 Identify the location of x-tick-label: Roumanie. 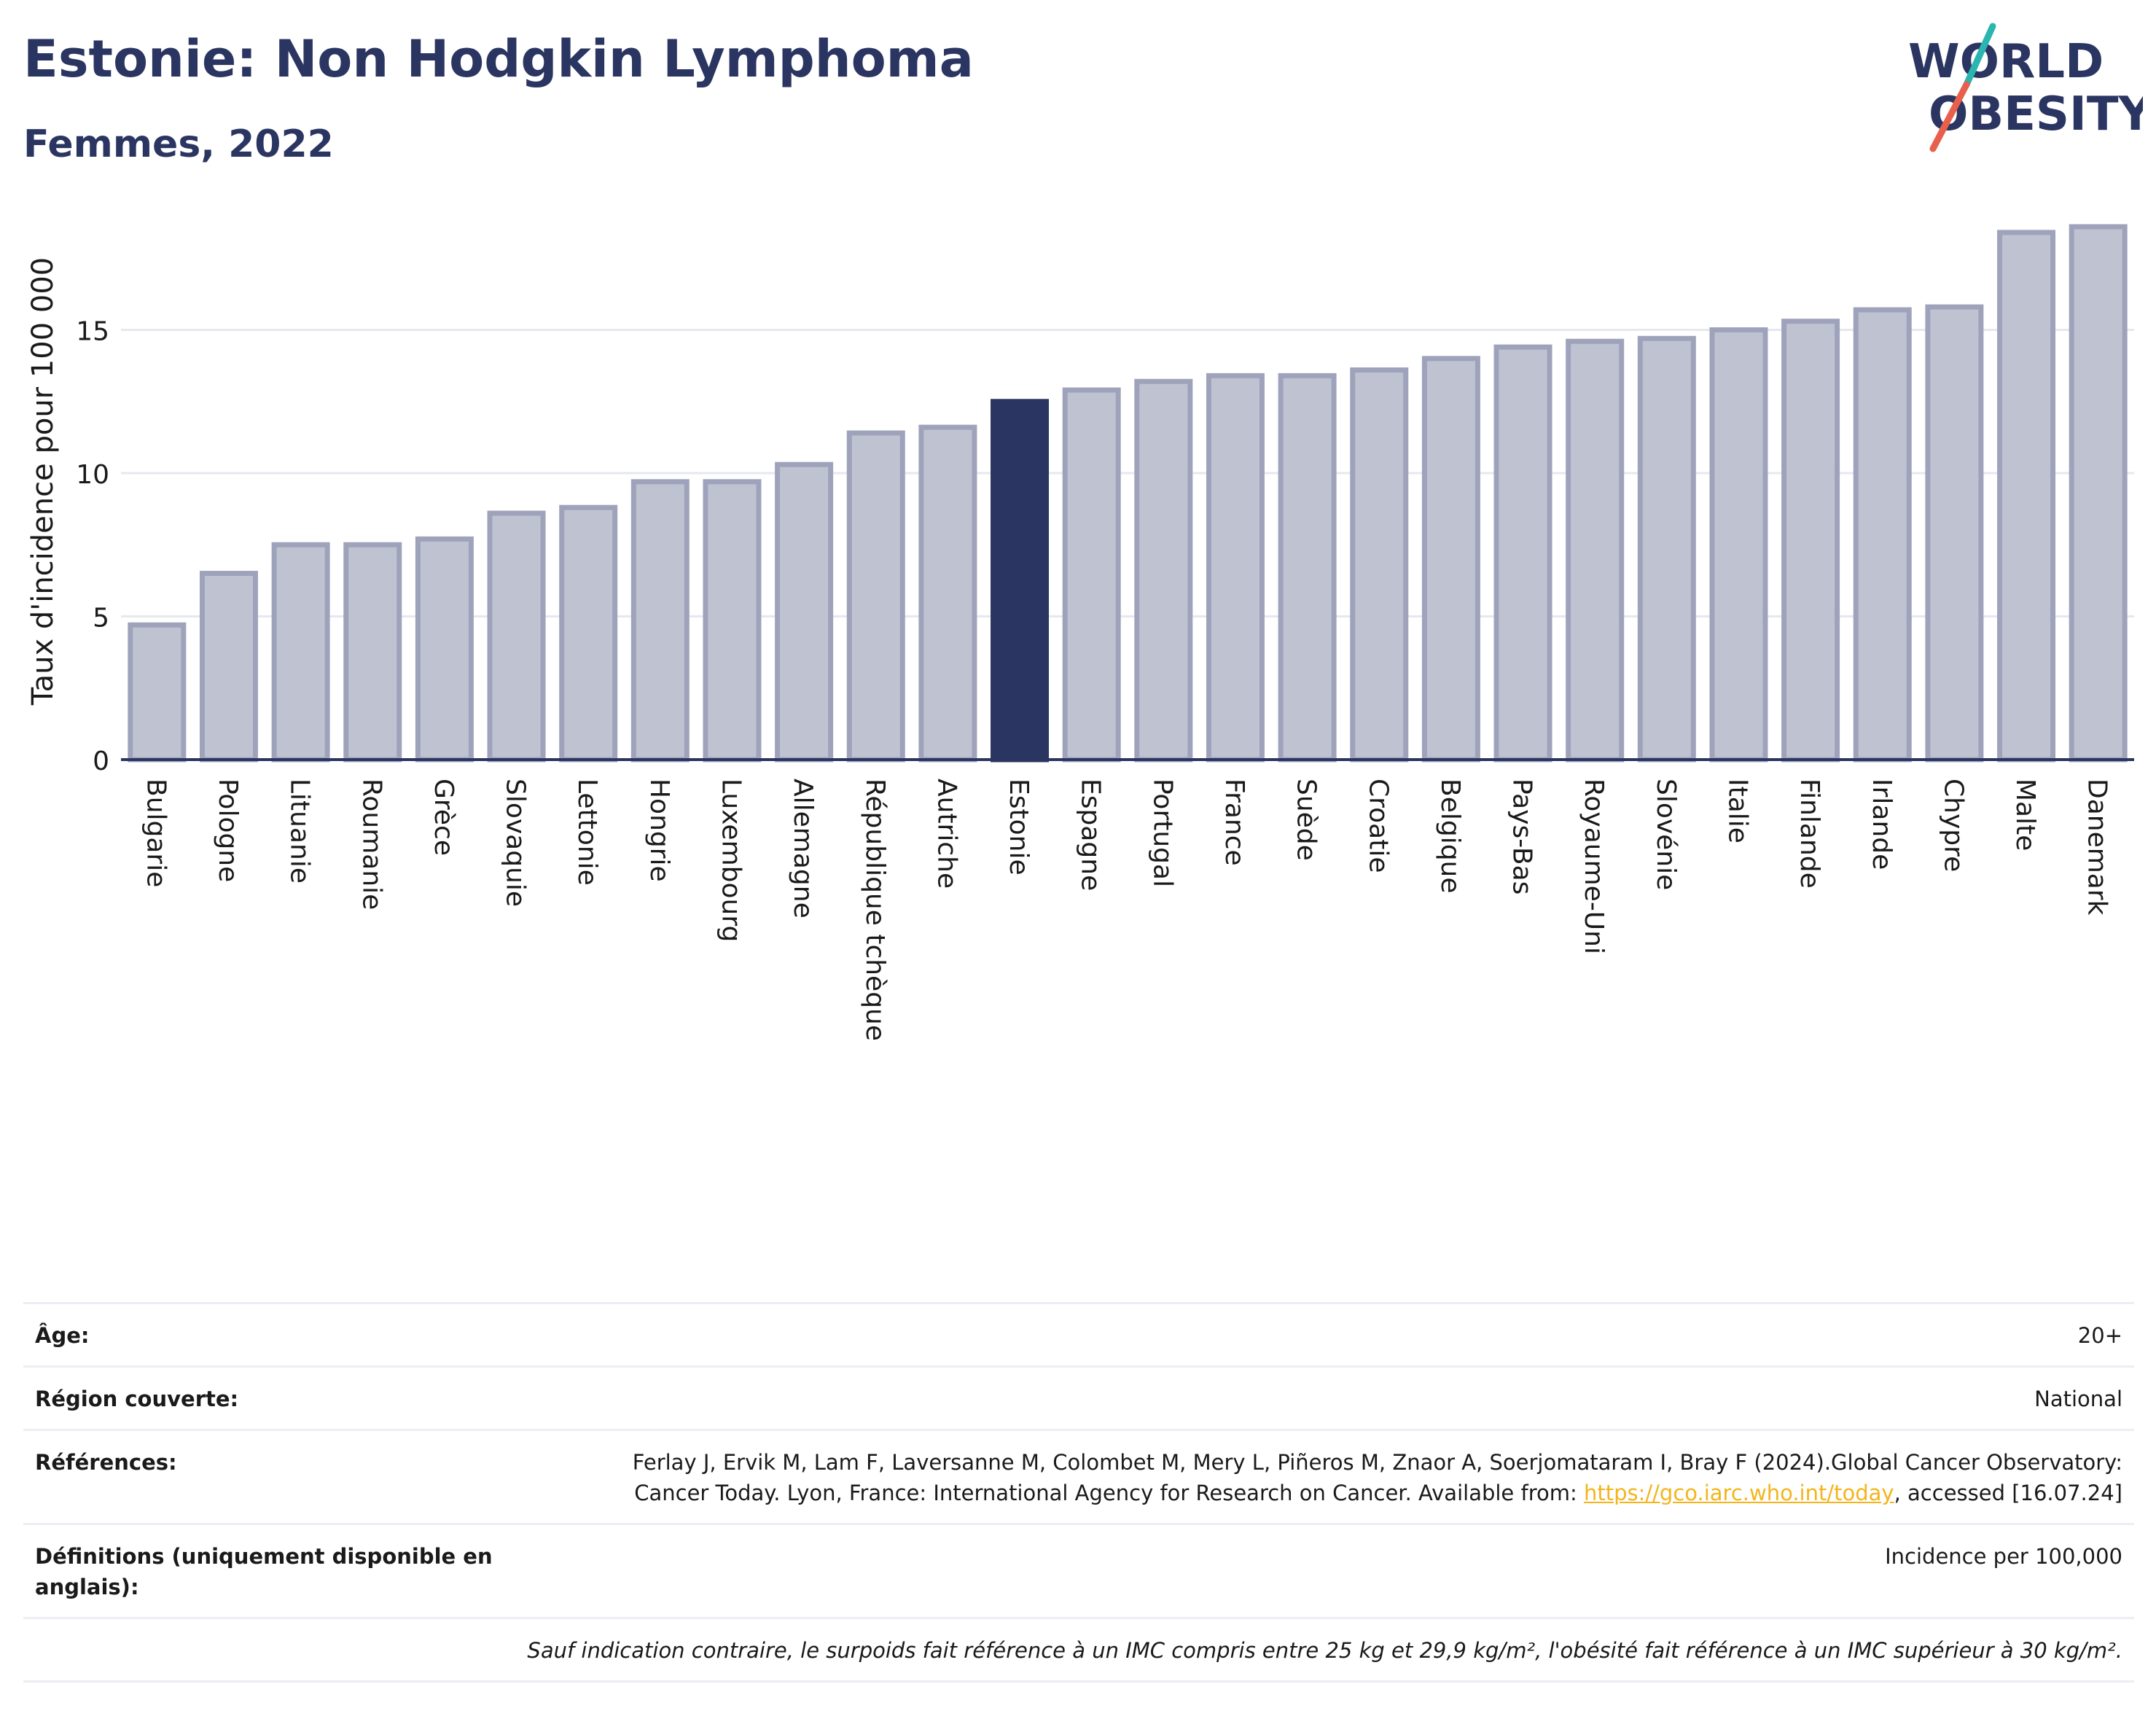
(371, 845).